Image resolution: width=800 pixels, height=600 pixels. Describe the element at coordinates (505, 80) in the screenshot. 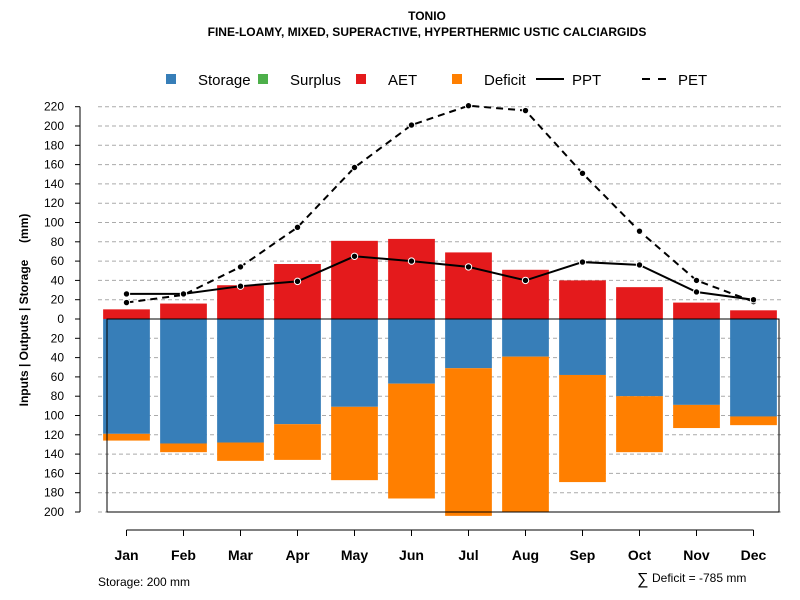

I see `legend-label-deficit: Deficit` at that location.